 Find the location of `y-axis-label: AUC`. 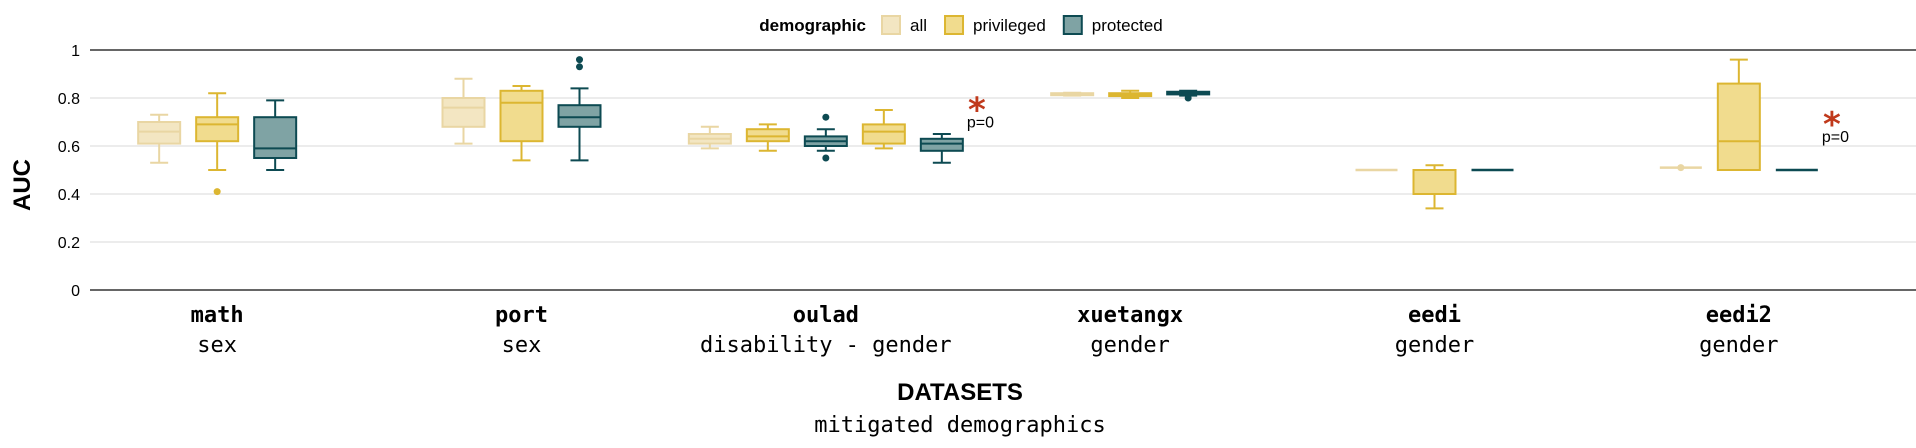

y-axis-label: AUC is located at coordinates (22, 185).